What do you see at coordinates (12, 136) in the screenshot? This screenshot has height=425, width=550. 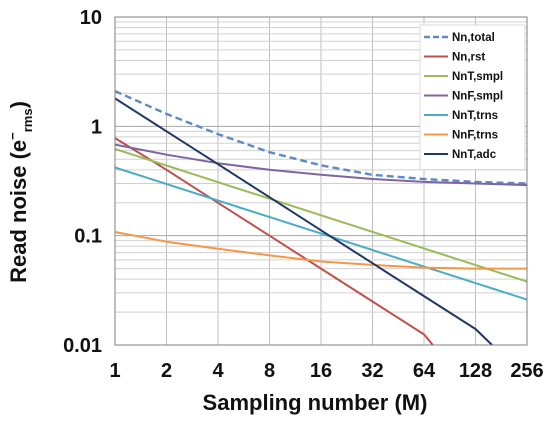 I see `y-axis-title-sup: −` at bounding box center [12, 136].